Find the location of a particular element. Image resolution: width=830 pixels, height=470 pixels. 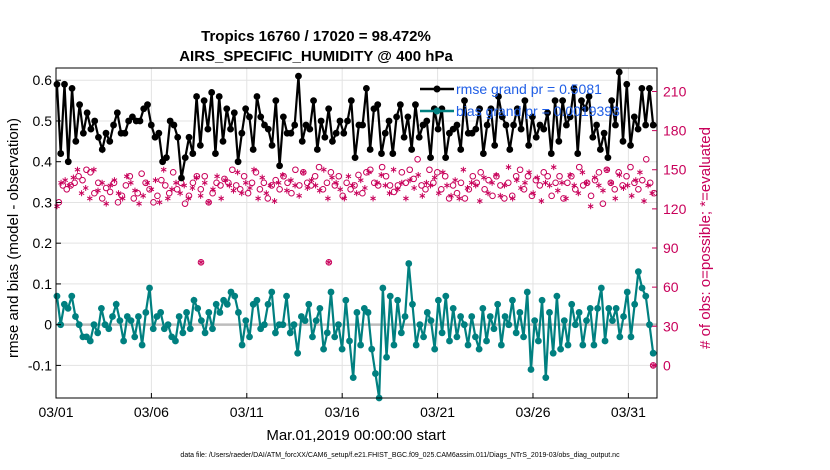

x-tick-label: 03/01 is located at coordinates (55, 412).